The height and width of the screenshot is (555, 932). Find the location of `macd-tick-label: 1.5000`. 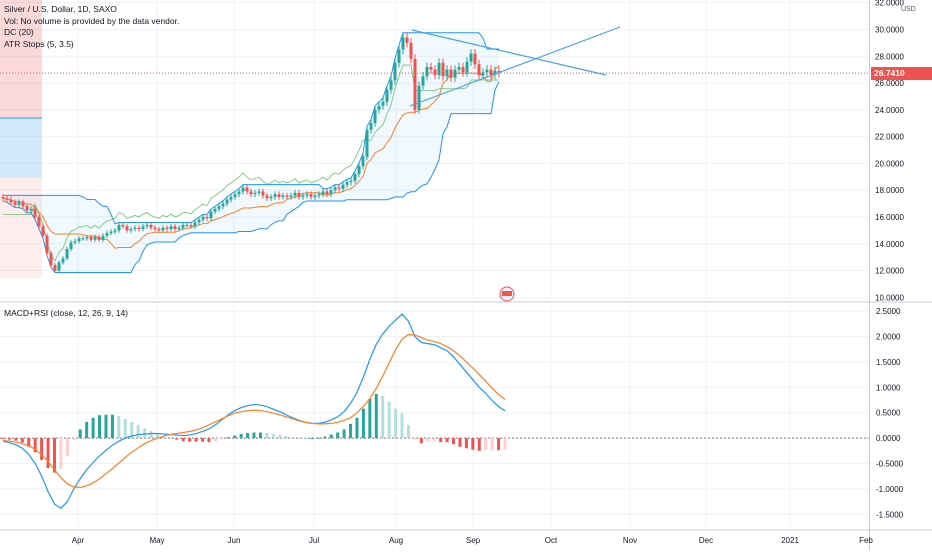

macd-tick-label: 1.5000 is located at coordinates (888, 362).